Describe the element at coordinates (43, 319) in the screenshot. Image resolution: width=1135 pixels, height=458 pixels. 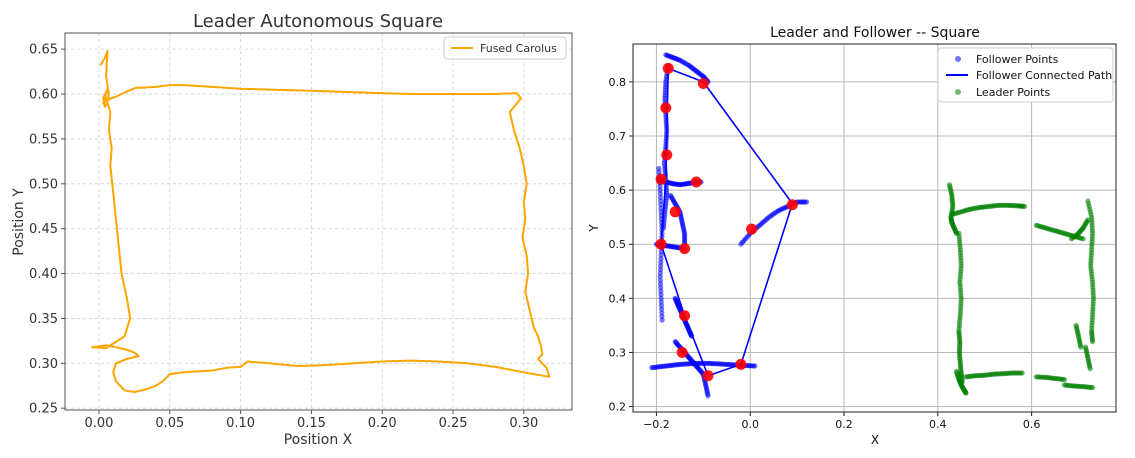
I see `chart-left-y-tick-label: 0.35` at that location.